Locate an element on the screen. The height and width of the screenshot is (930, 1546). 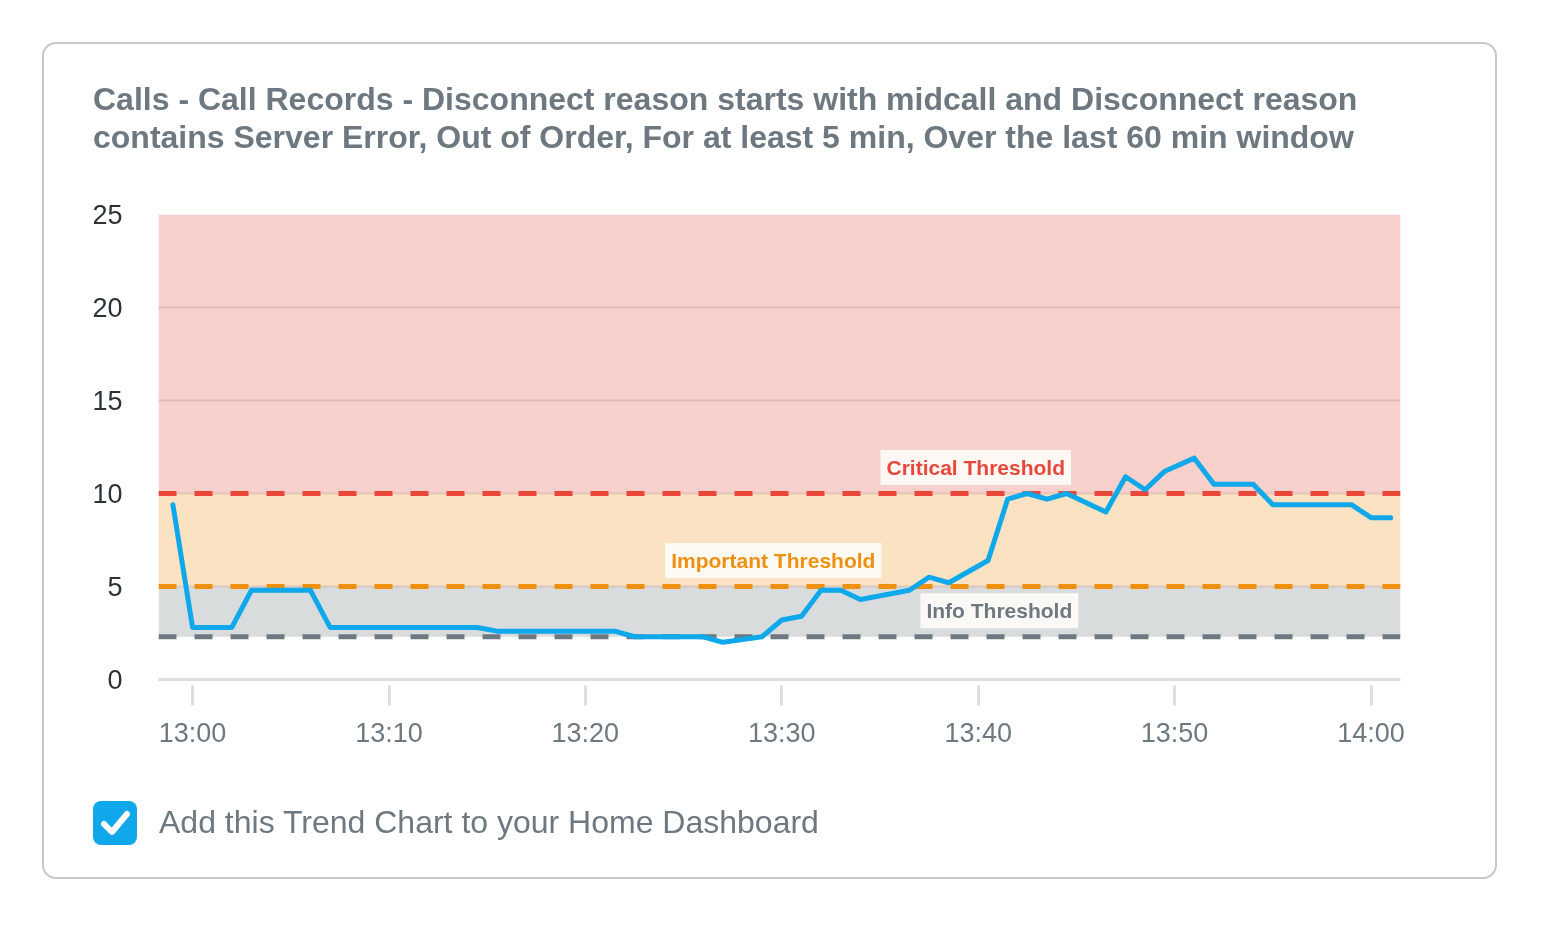
x-tick-label: 13:30 is located at coordinates (782, 732).